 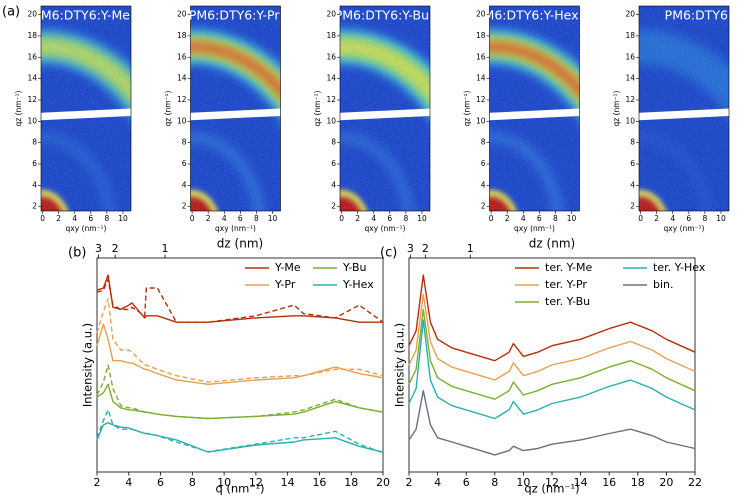 What do you see at coordinates (695, 482) in the screenshot?
I see `x-tick-label: 22` at bounding box center [695, 482].